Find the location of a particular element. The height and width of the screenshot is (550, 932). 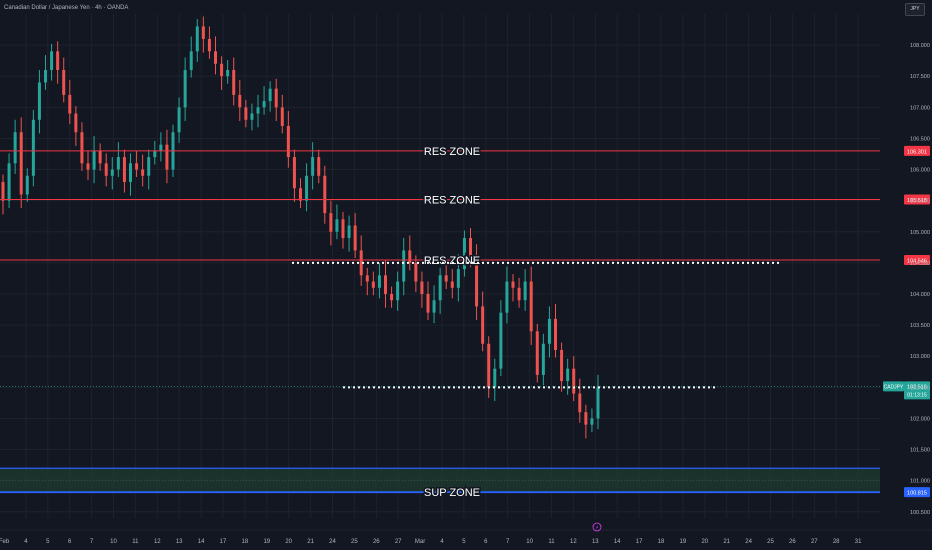

x-tick-label: 13 is located at coordinates (595, 542).